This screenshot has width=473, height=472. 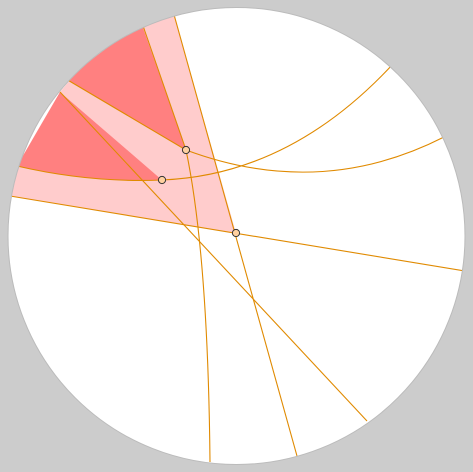 I want to click on vertex-point-v3, so click(x=236, y=233).